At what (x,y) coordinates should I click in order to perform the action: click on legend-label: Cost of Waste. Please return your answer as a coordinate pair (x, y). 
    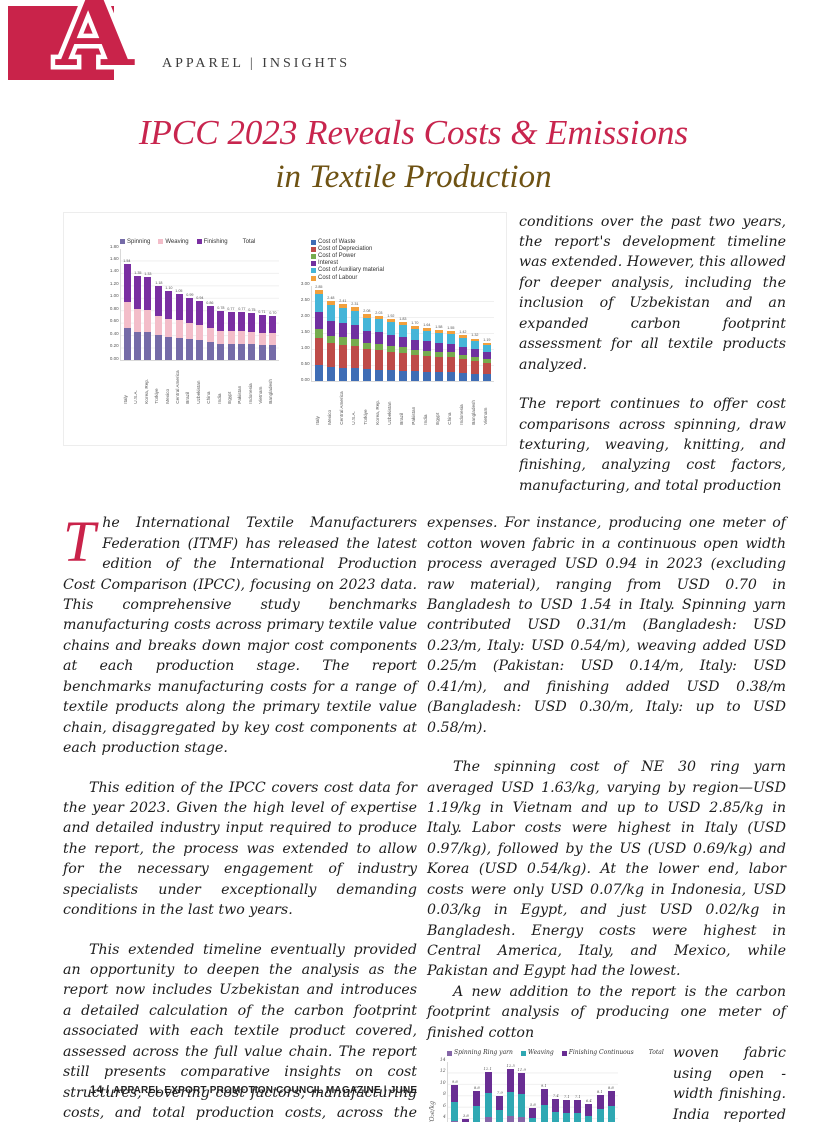
    Looking at the image, I should click on (337, 241).